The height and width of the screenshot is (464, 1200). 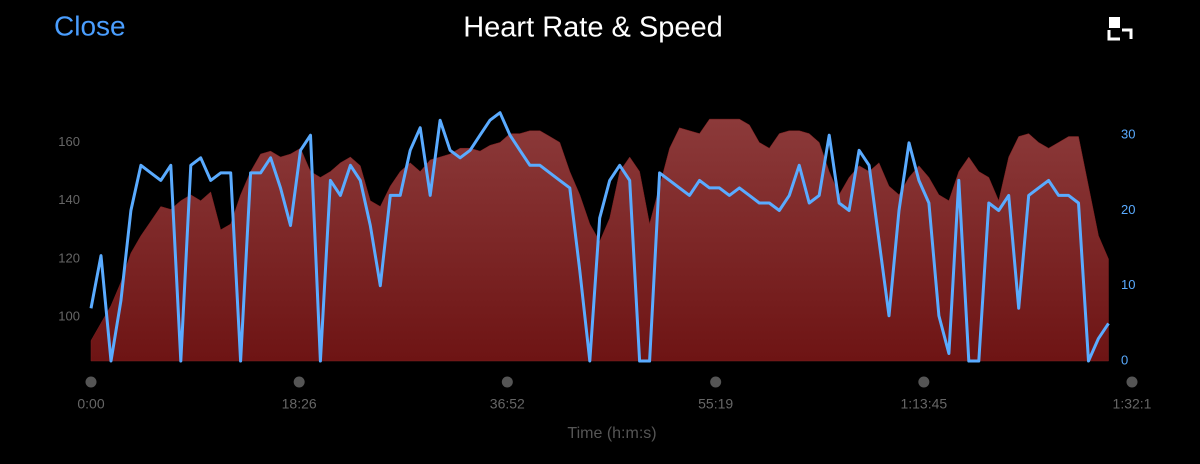 I want to click on x-tick-label: 18:26, so click(x=299, y=404).